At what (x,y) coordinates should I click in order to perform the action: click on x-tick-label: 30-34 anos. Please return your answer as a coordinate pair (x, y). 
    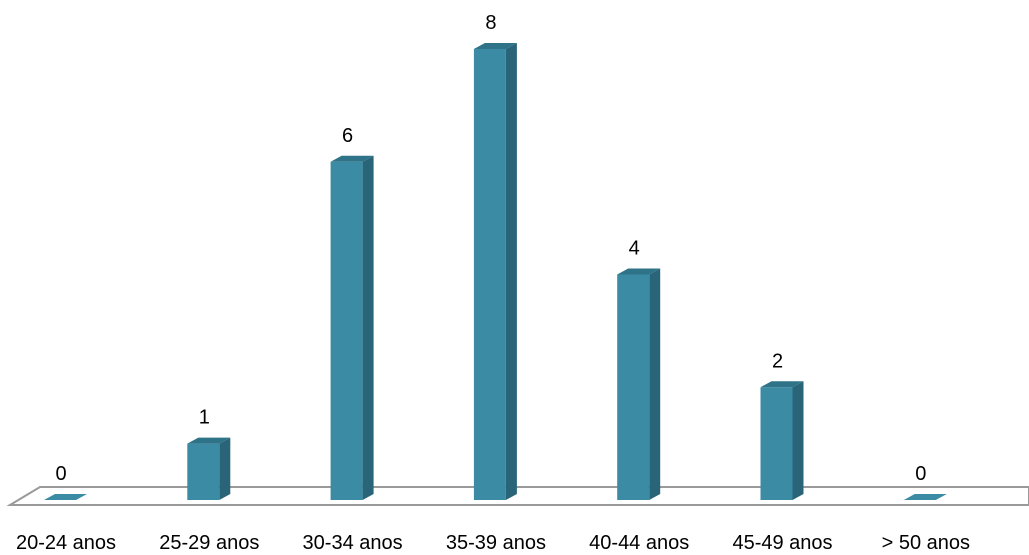
    Looking at the image, I should click on (353, 543).